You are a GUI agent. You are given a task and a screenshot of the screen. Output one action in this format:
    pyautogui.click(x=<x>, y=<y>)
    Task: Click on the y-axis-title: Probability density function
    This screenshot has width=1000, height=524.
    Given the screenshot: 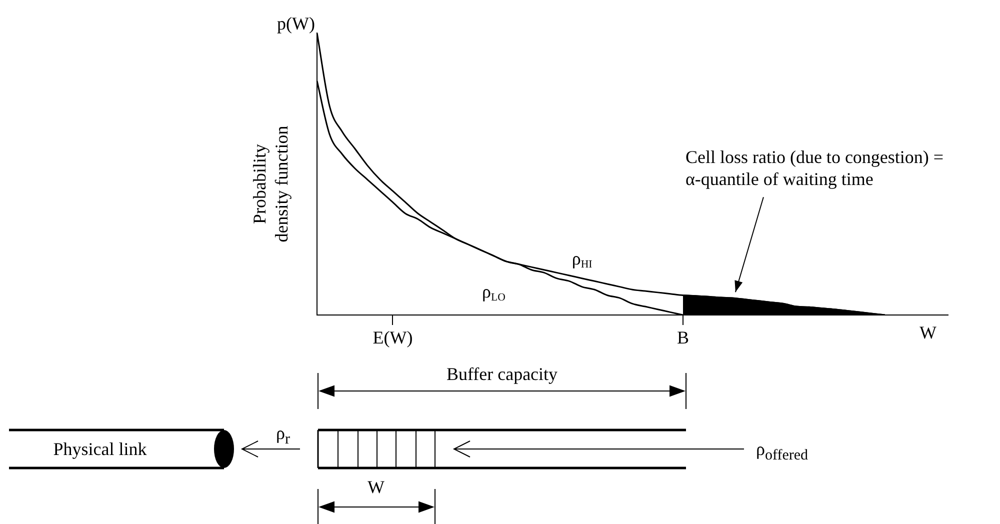 What is the action you would take?
    pyautogui.click(x=271, y=184)
    